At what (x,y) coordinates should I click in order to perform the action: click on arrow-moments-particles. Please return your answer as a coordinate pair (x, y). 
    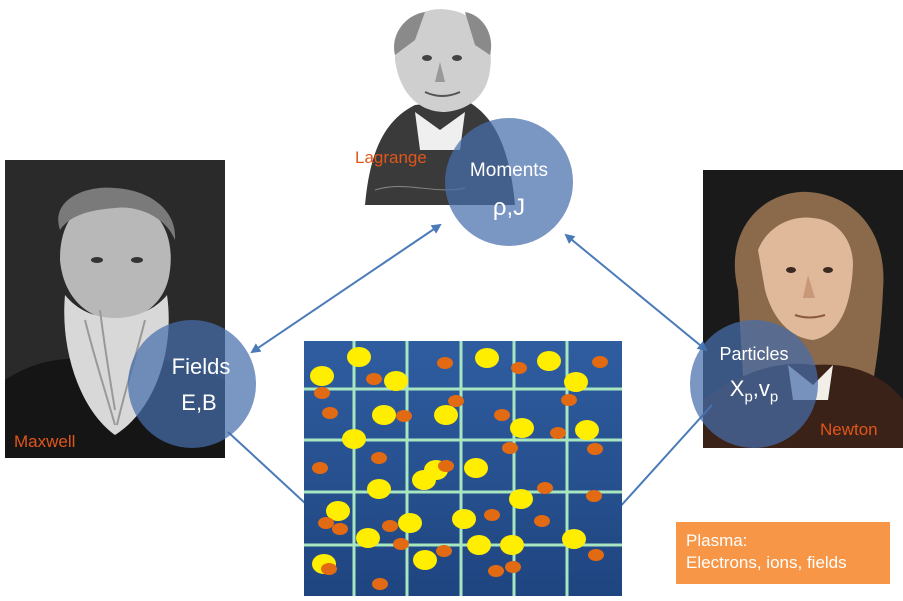
    Looking at the image, I should click on (636, 292).